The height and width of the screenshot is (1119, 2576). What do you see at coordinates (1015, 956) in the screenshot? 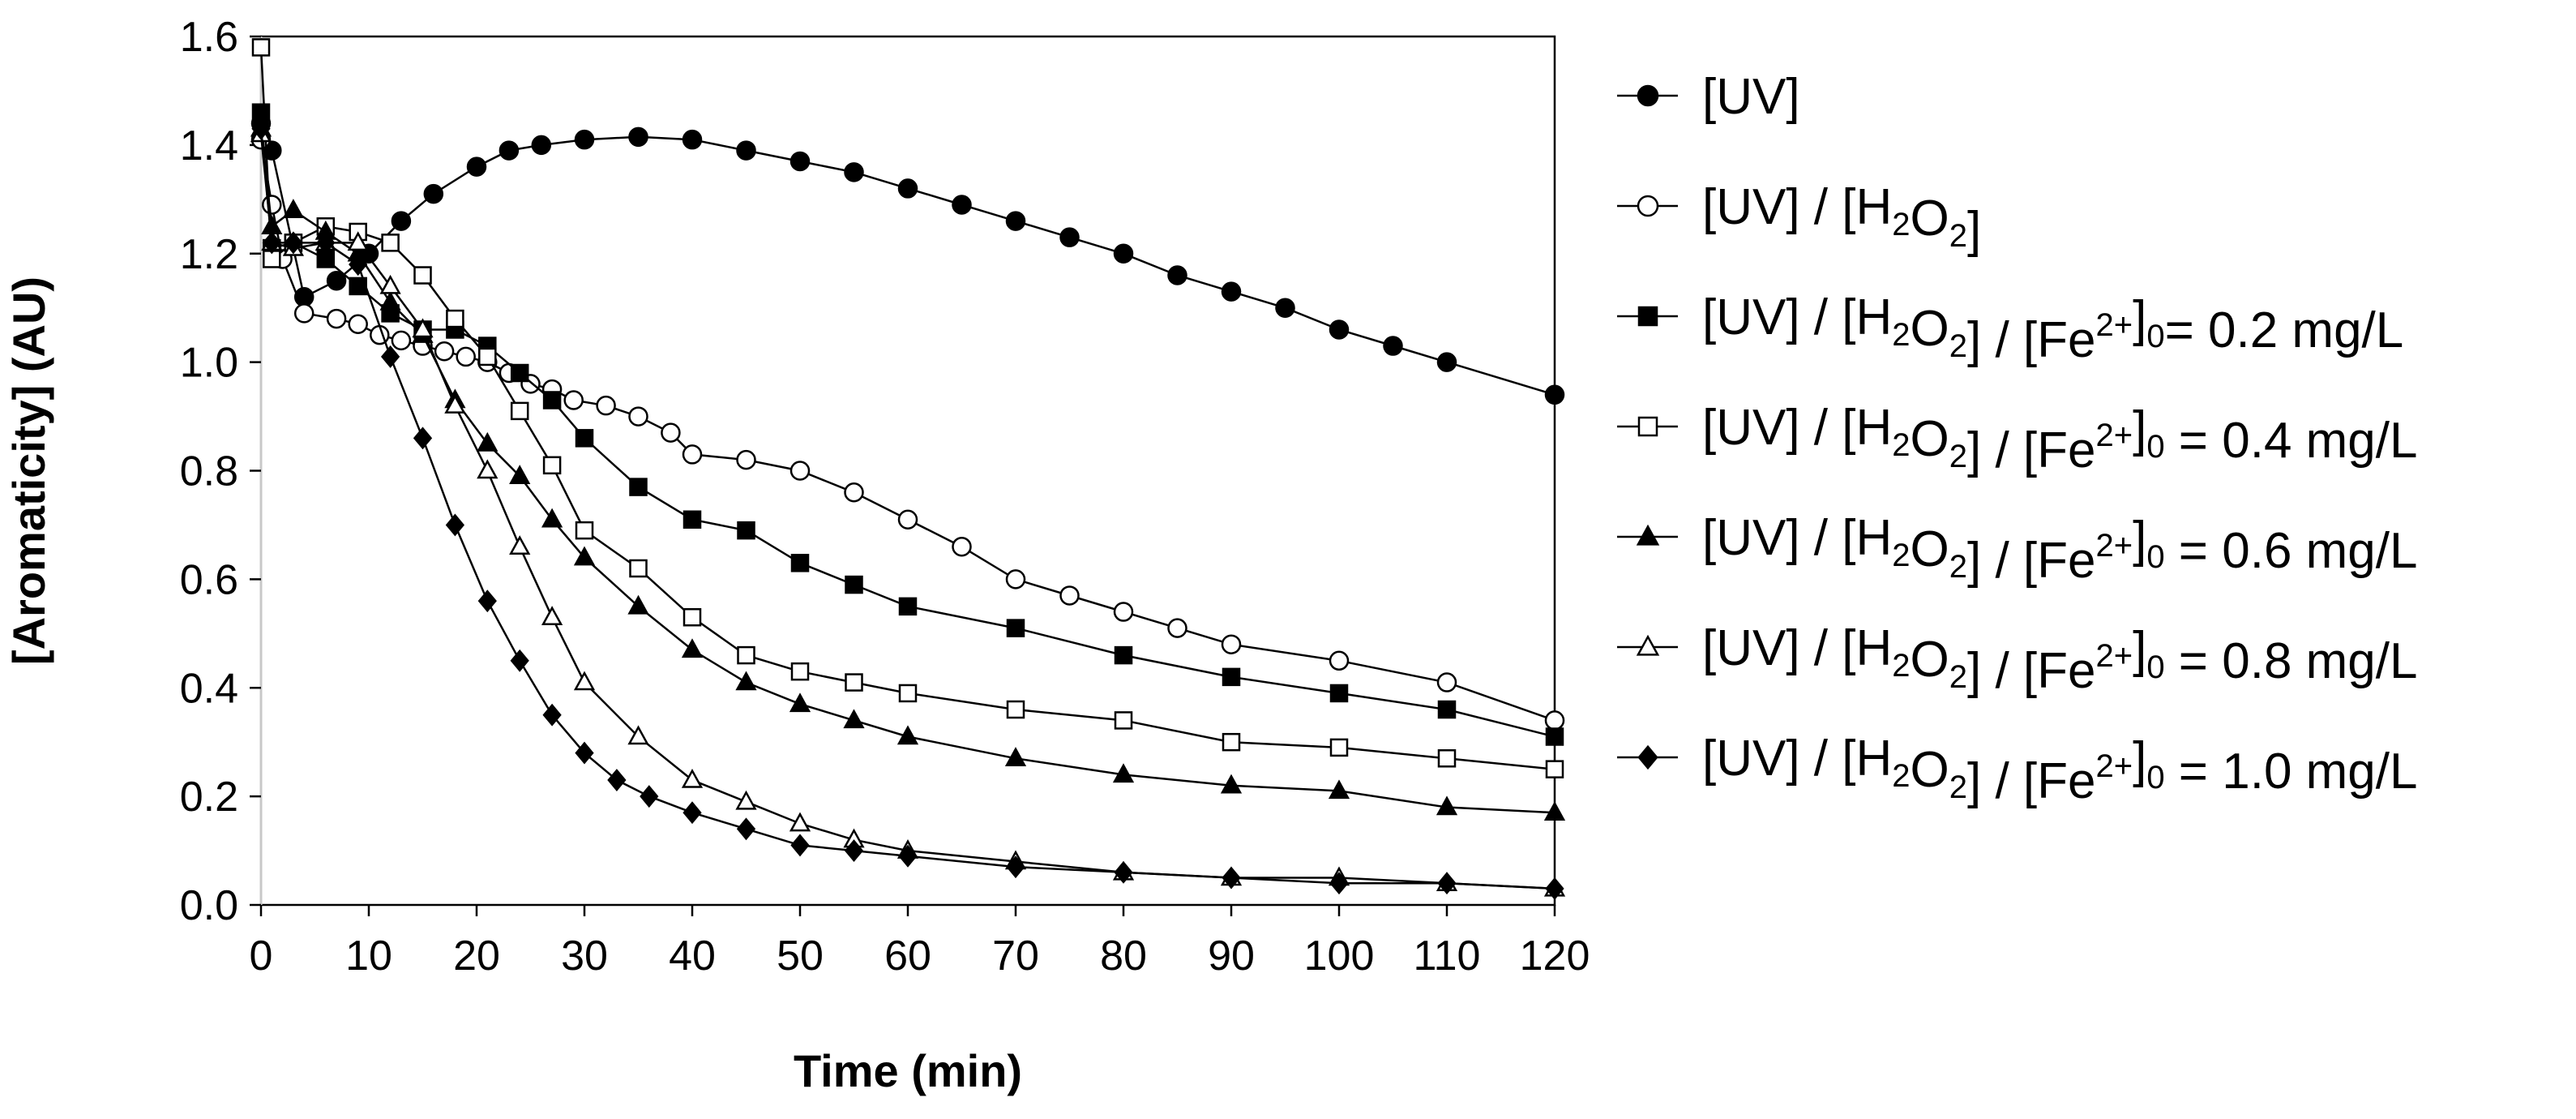
I see `x-tick-label: 70` at bounding box center [1015, 956].